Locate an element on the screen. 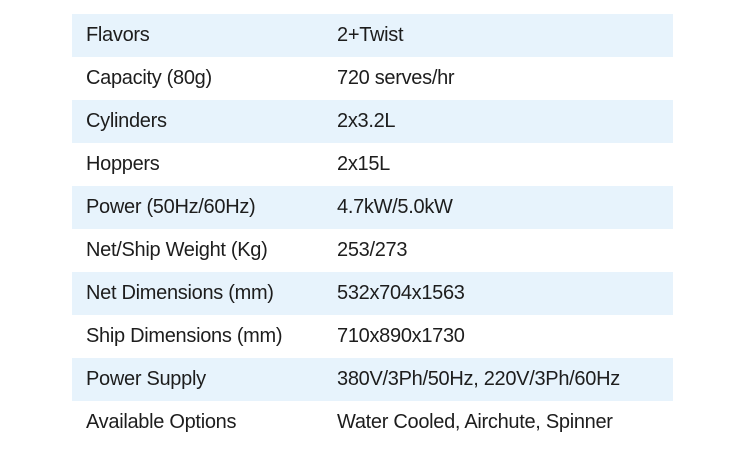 Image resolution: width=750 pixels, height=454 pixels. spec-row-cylinders: Cylinders 2x3.2L is located at coordinates (372, 121).